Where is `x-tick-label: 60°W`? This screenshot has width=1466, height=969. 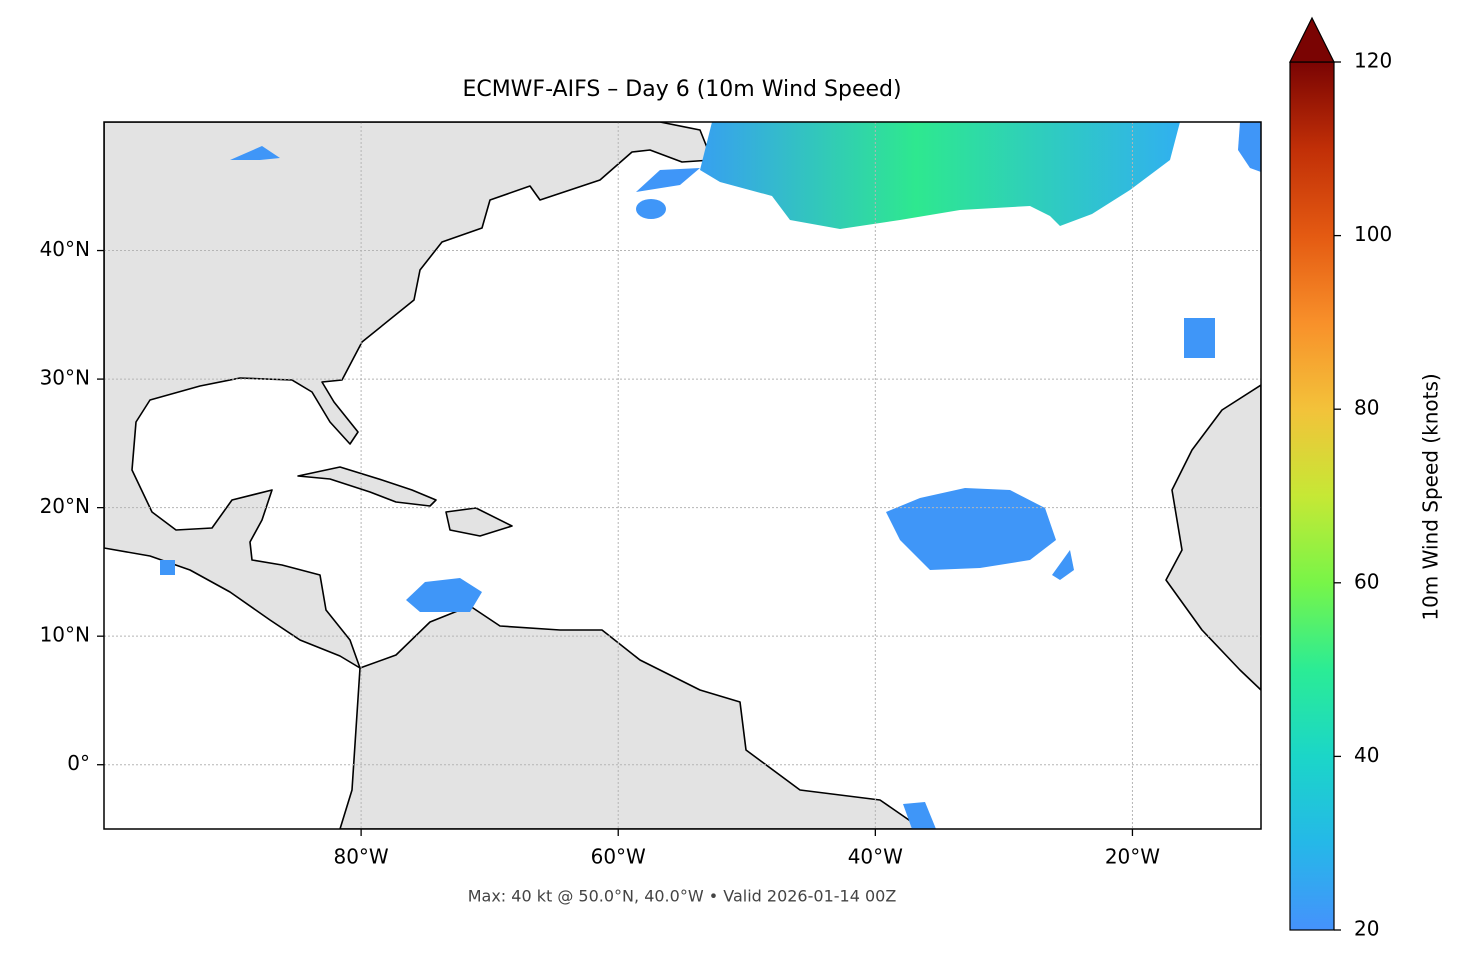
x-tick-label: 60°W is located at coordinates (618, 857).